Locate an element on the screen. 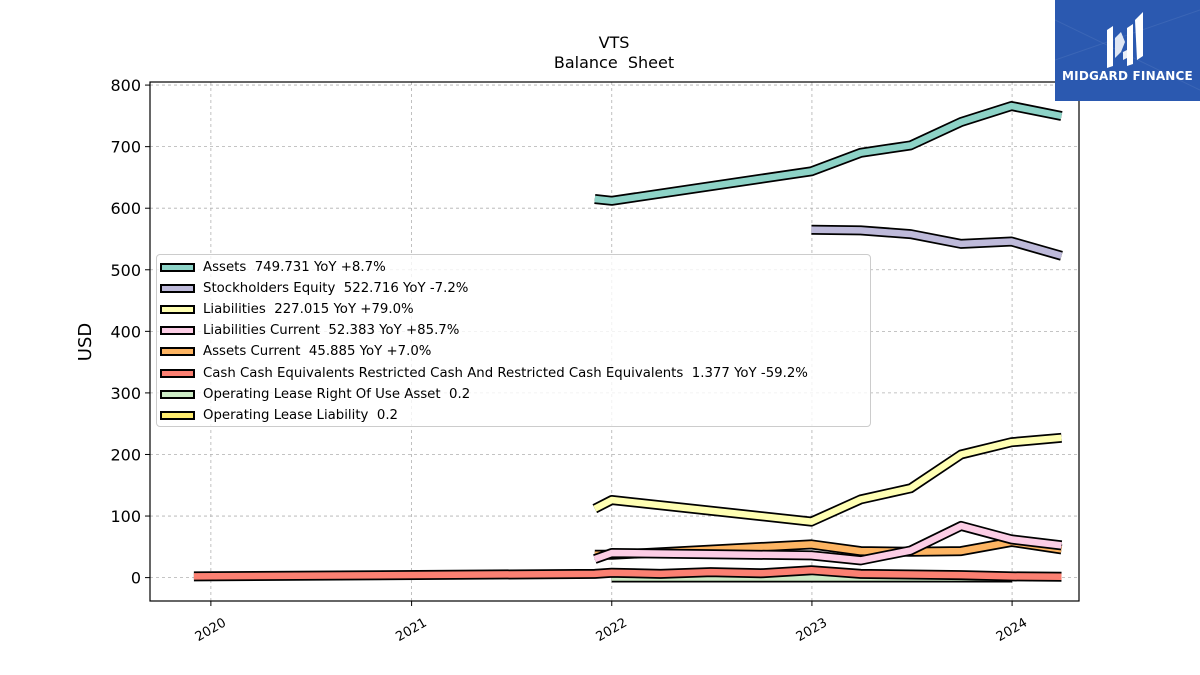 Image resolution: width=1200 pixels, height=675 pixels. y-tick-label: 800 is located at coordinates (125, 85).